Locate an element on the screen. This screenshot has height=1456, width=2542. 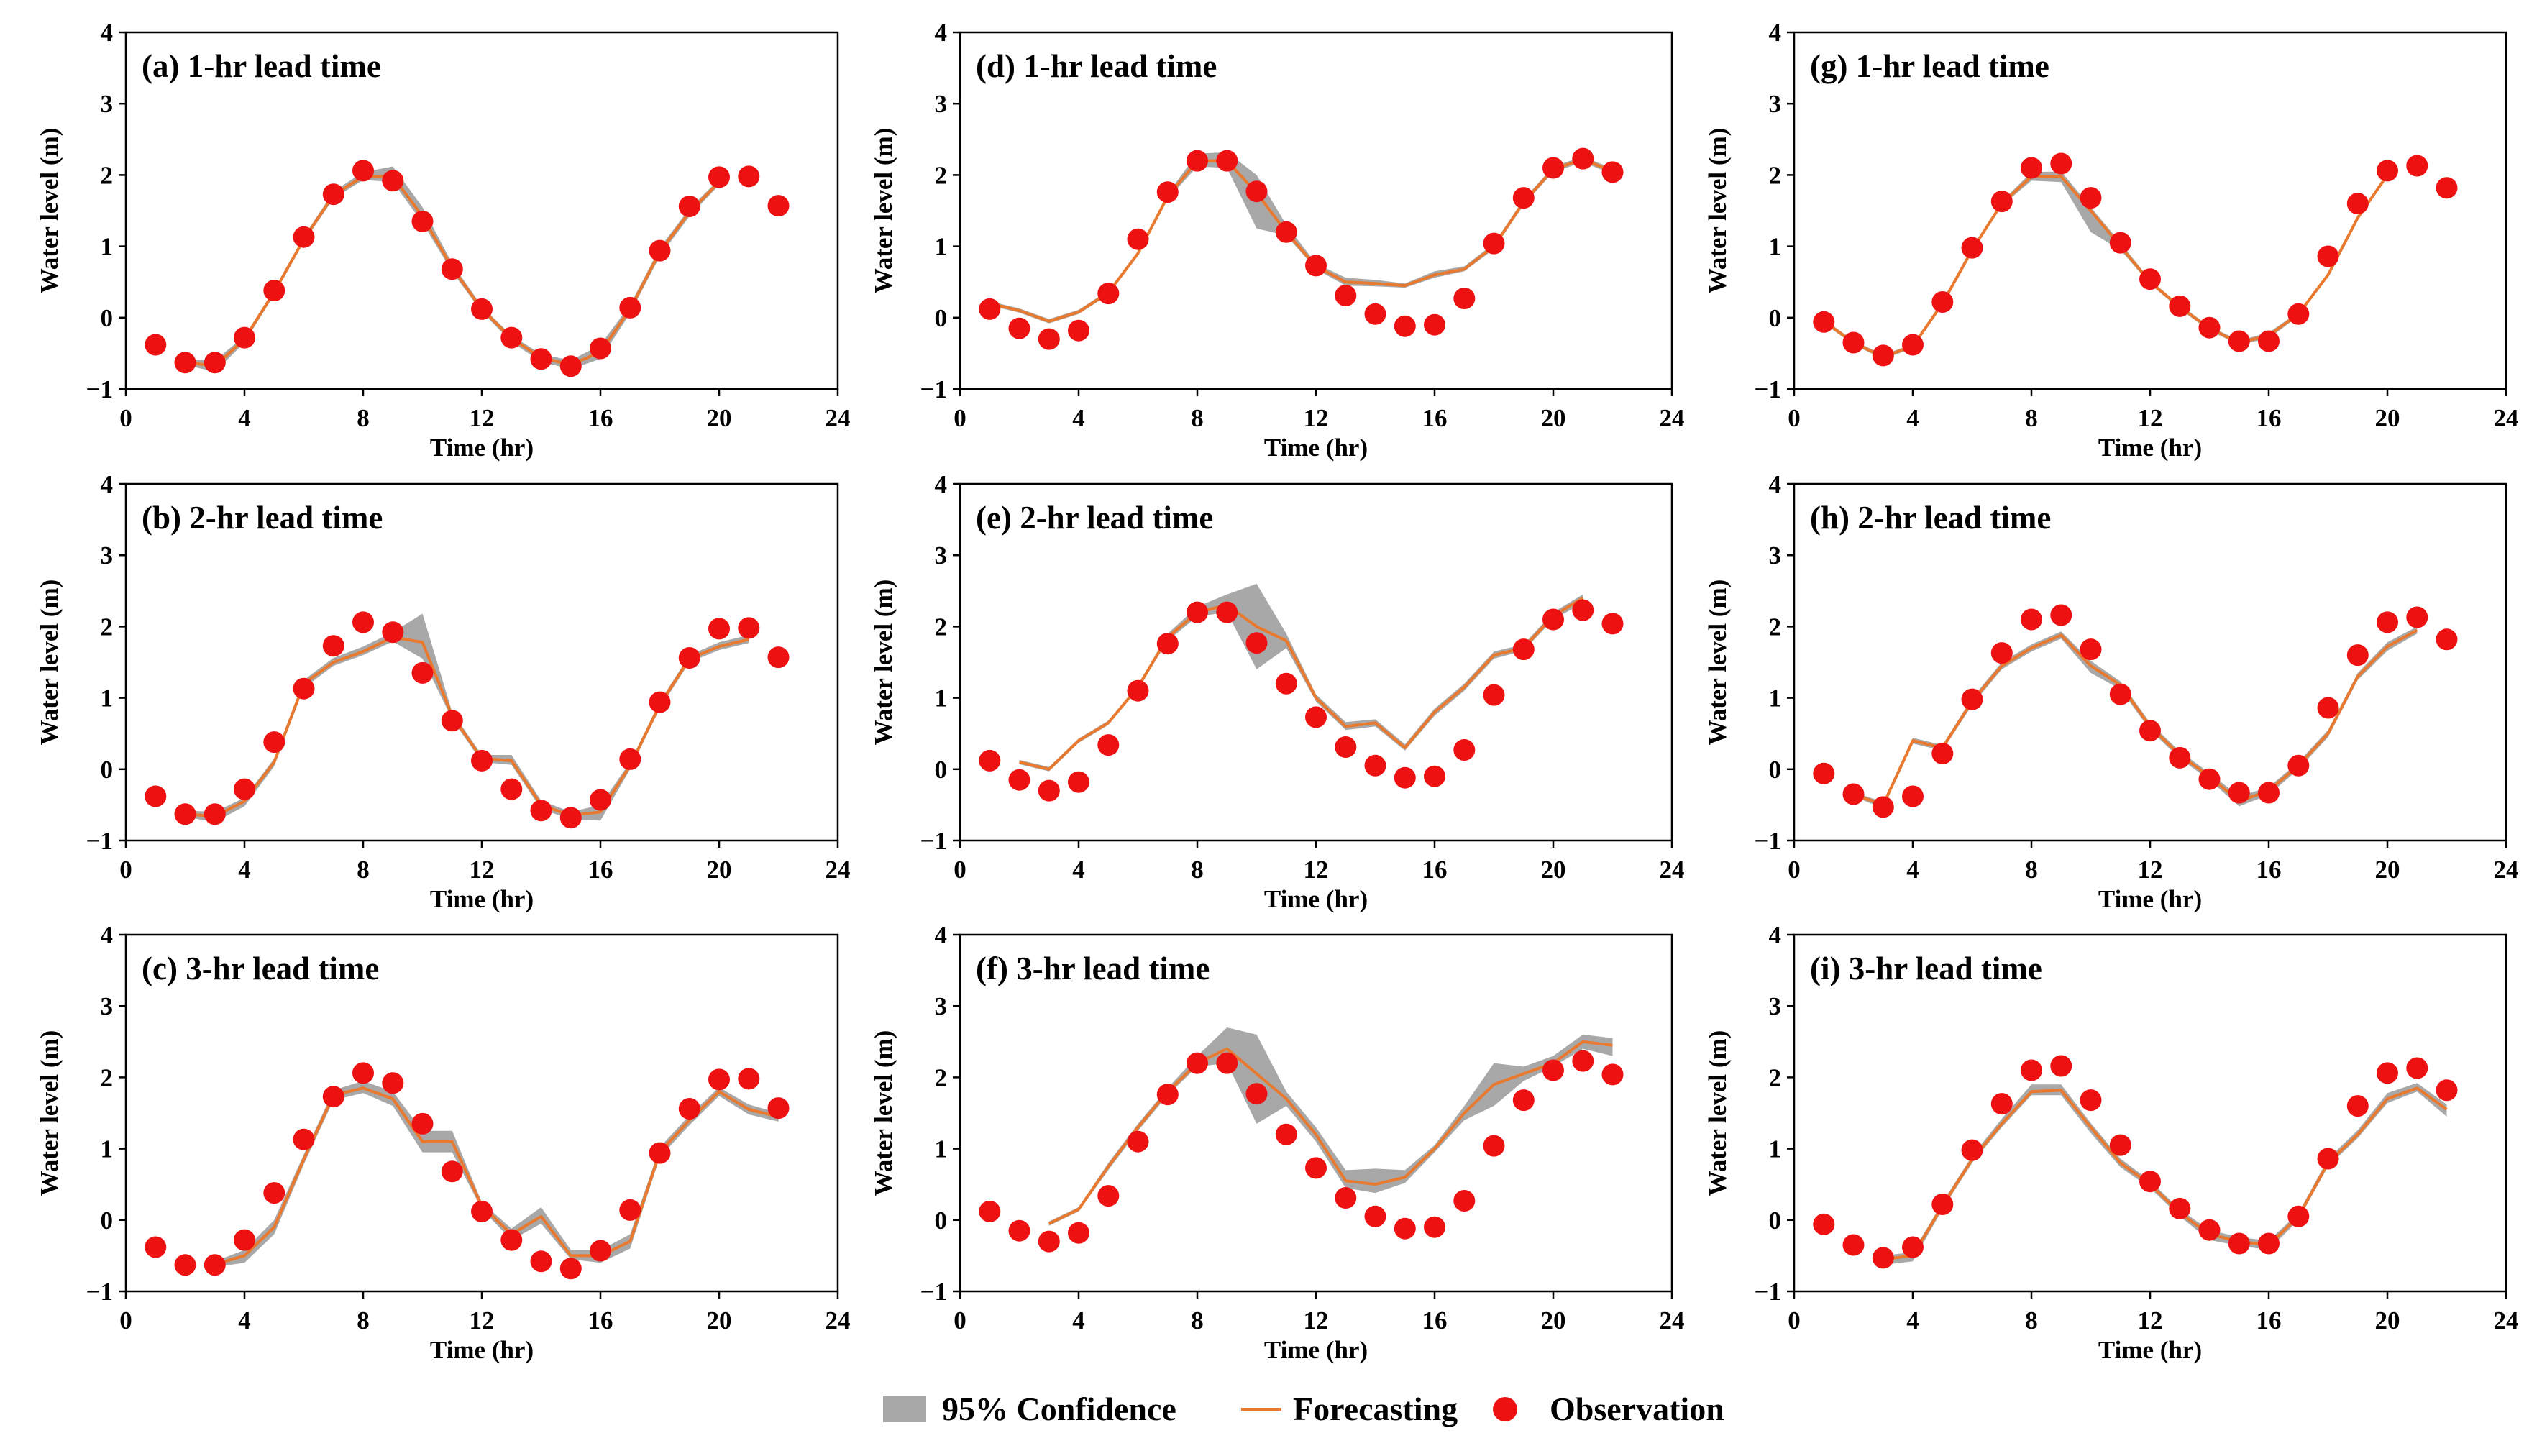
confidence-band is located at coordinates (1330, 1126).